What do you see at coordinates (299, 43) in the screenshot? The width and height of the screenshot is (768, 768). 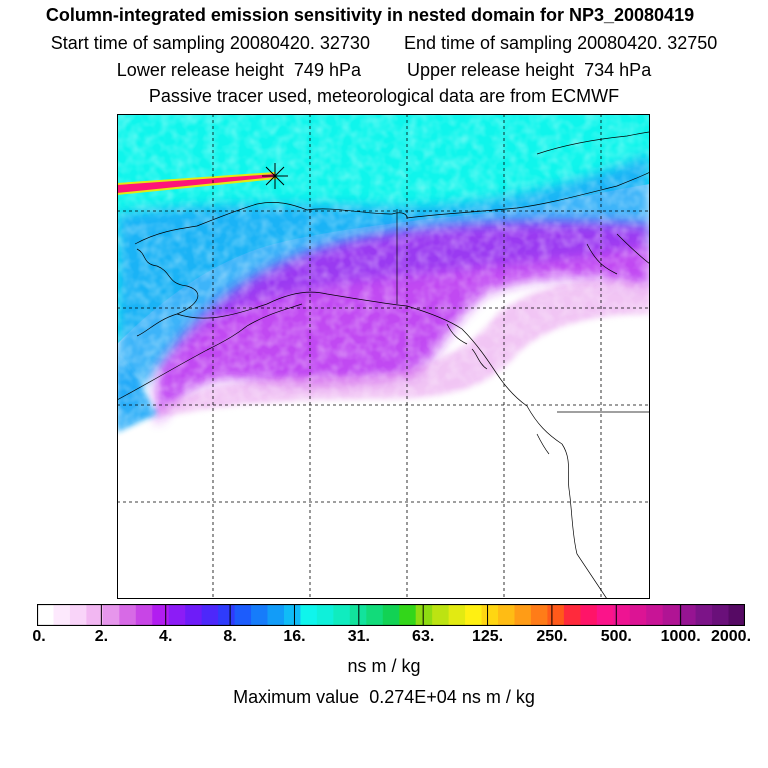 I see `start-time-value: 20080420. 32730` at bounding box center [299, 43].